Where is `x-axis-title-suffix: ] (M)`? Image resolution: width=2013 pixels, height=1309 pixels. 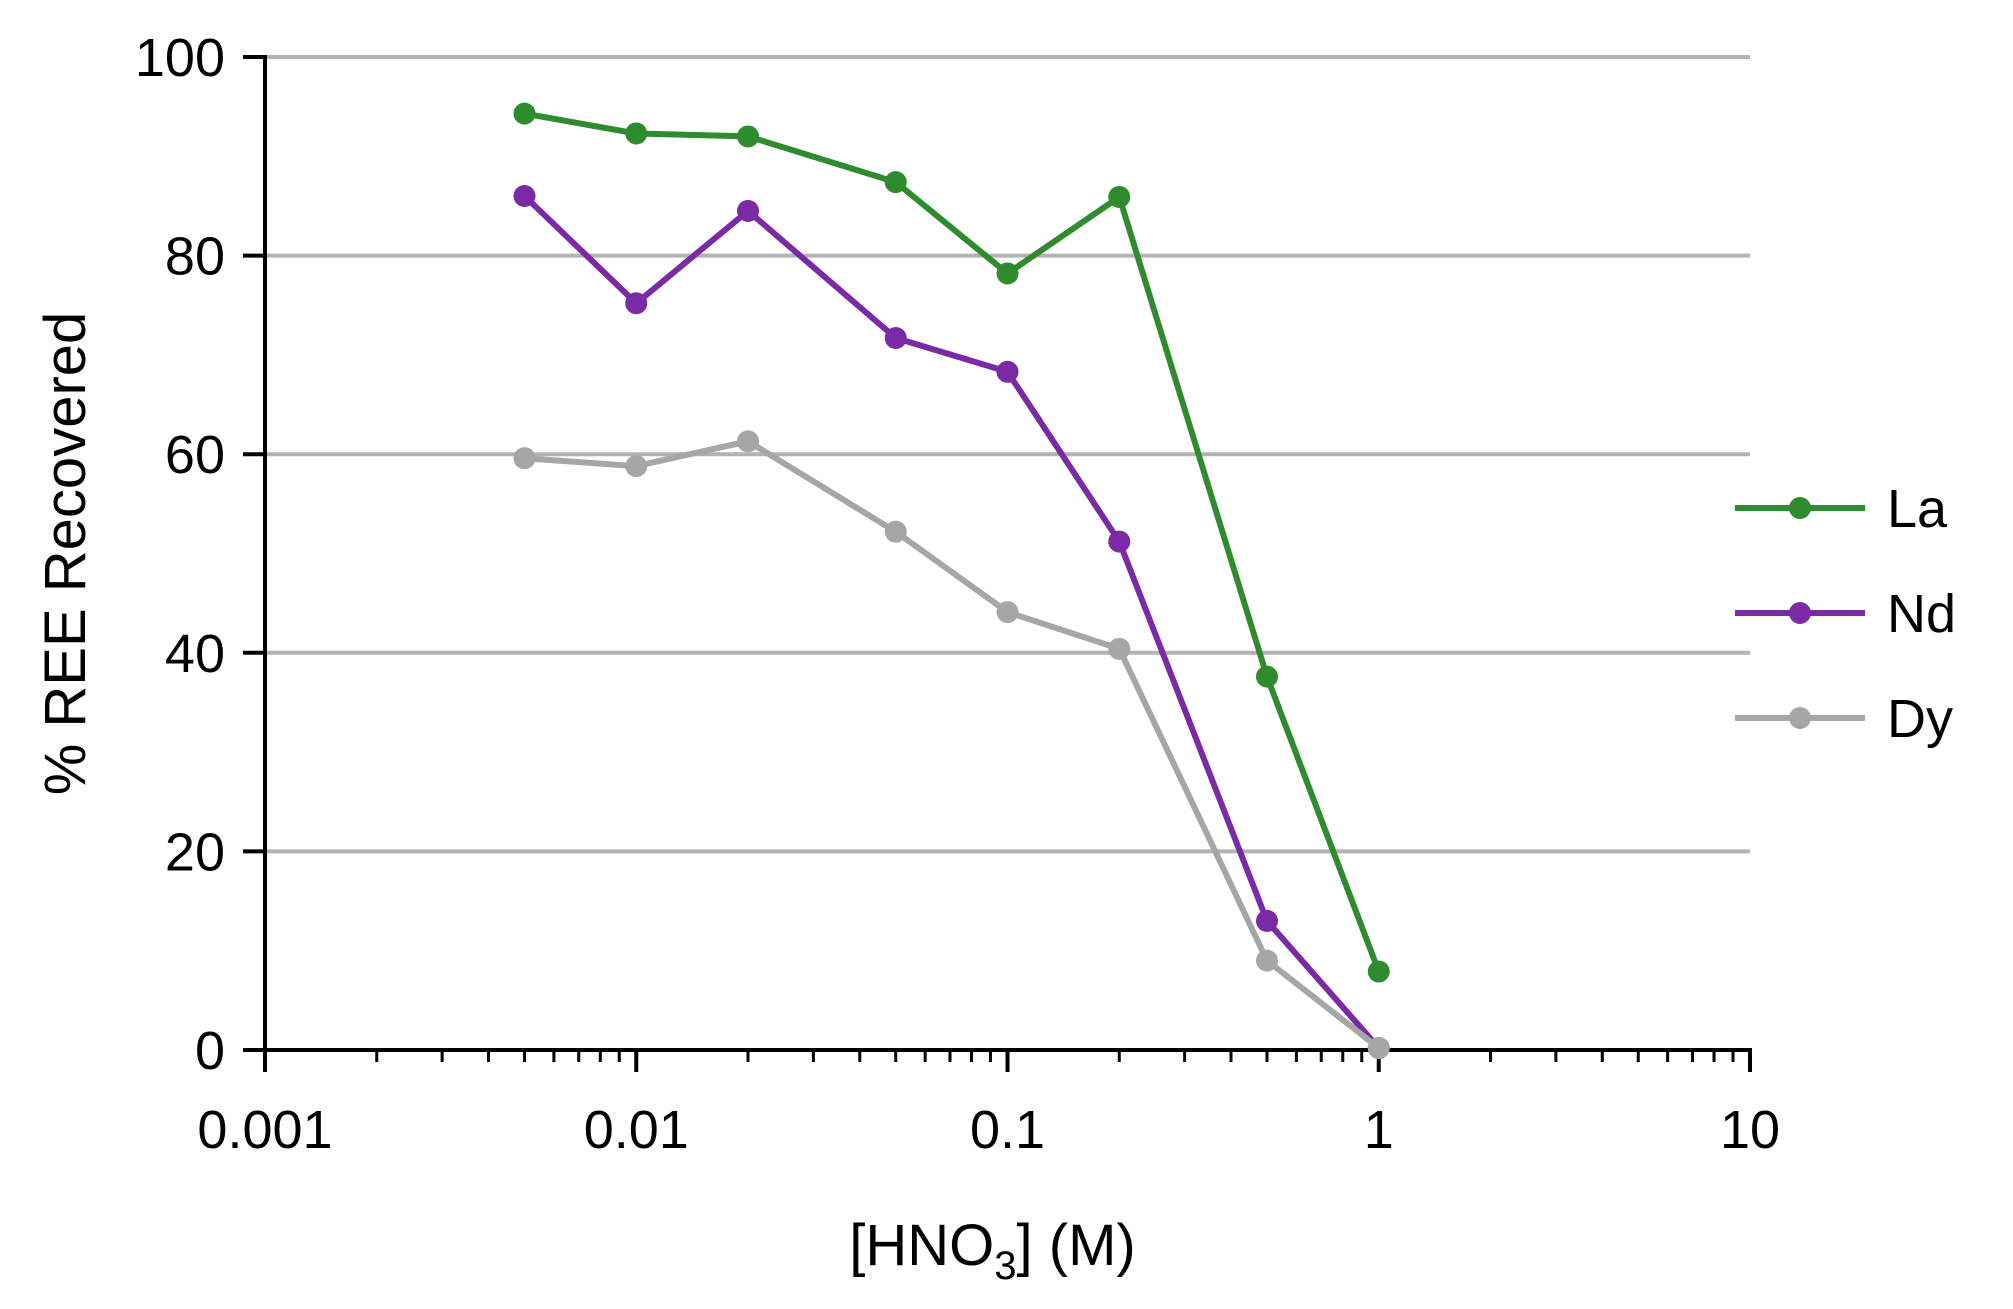 x-axis-title-suffix: ] (M) is located at coordinates (1076, 1245).